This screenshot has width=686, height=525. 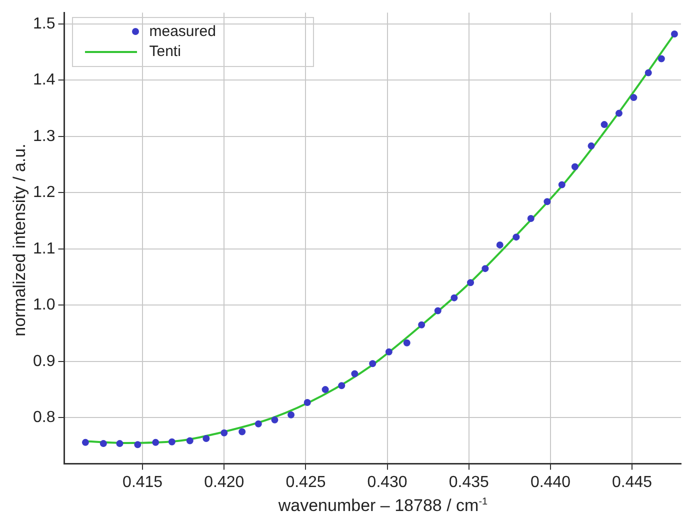 I want to click on legend-label: Tenti, so click(x=165, y=51).